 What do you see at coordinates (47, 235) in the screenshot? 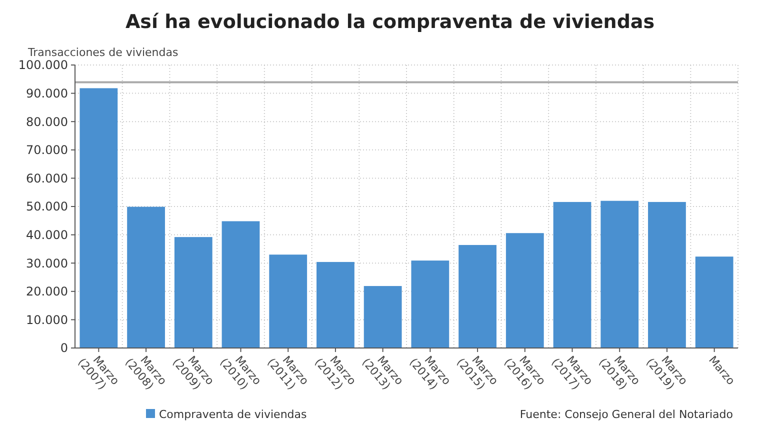
I see `y-tick-label: 40.000` at bounding box center [47, 235].